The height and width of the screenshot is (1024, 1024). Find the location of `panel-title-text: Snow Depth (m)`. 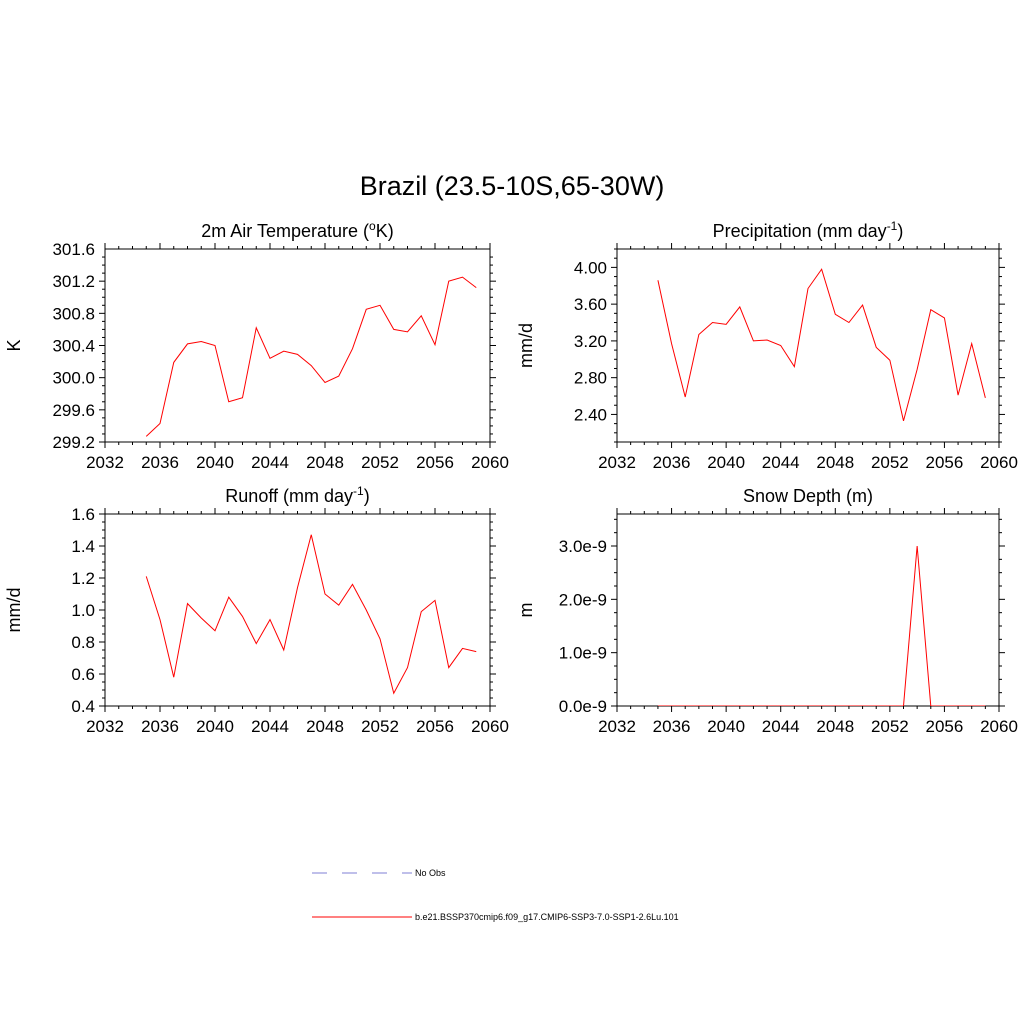

panel-title-text: Snow Depth (m) is located at coordinates (808, 496).